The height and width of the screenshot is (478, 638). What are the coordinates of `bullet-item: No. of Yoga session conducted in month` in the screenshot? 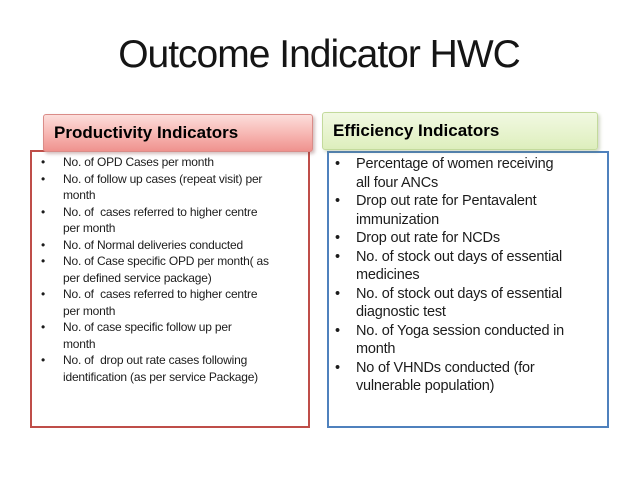 It's located at (466, 340).